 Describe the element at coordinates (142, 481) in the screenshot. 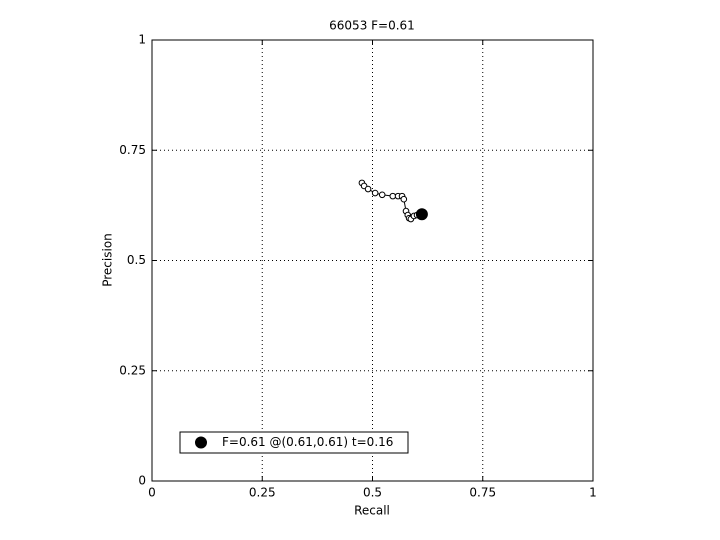

I see `y-tick-label: 0` at that location.